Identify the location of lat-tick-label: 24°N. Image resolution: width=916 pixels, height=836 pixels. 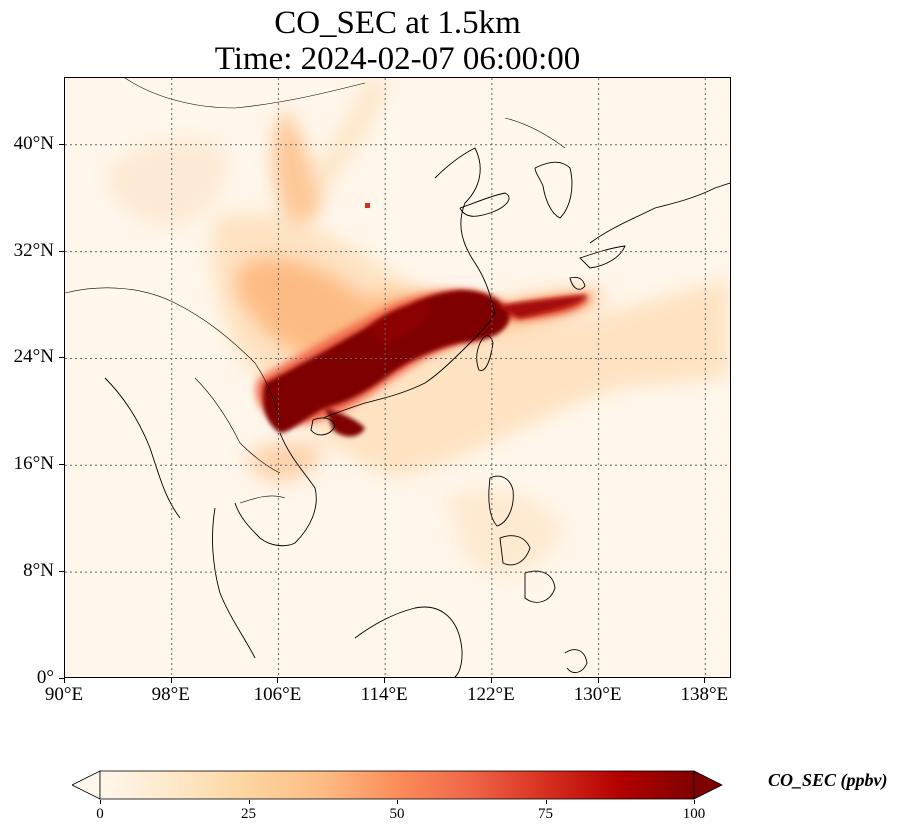
(33, 357).